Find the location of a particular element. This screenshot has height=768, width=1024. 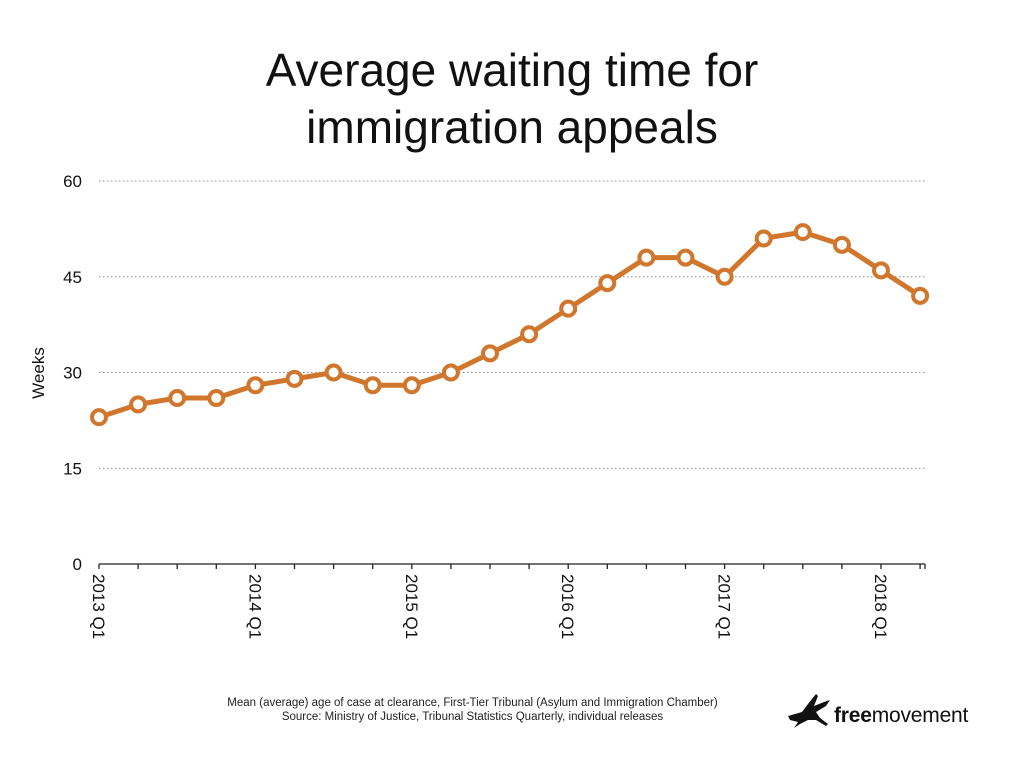

y-tick-label: 0 is located at coordinates (77, 564).